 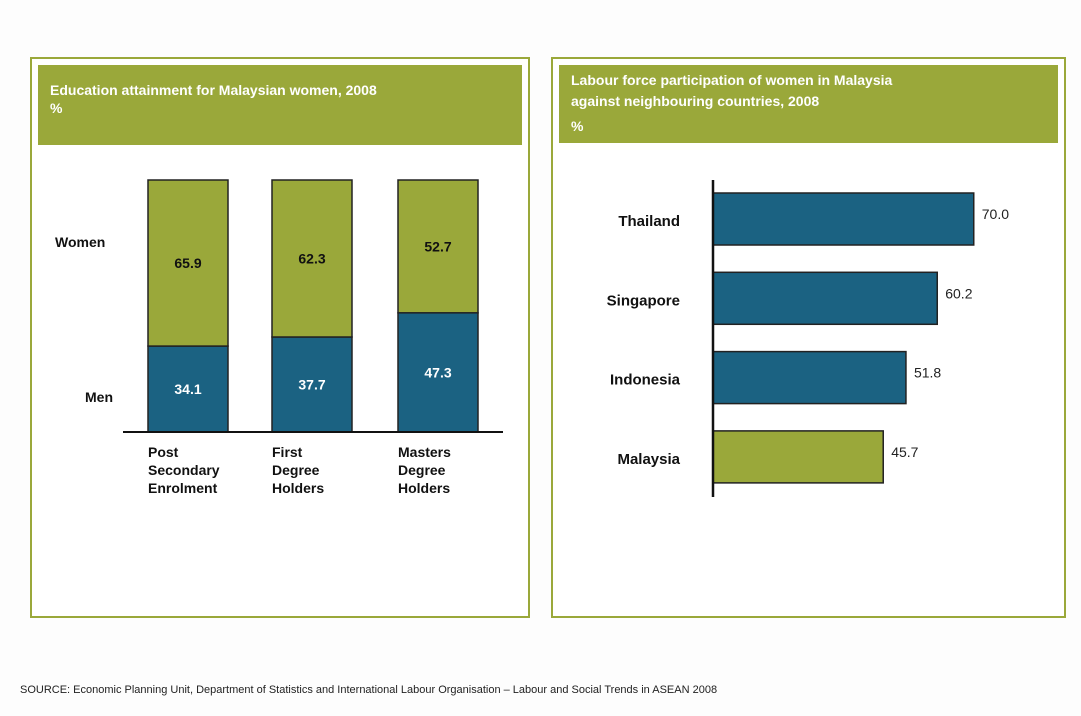 What do you see at coordinates (904, 452) in the screenshot?
I see `data-label: 45.7` at bounding box center [904, 452].